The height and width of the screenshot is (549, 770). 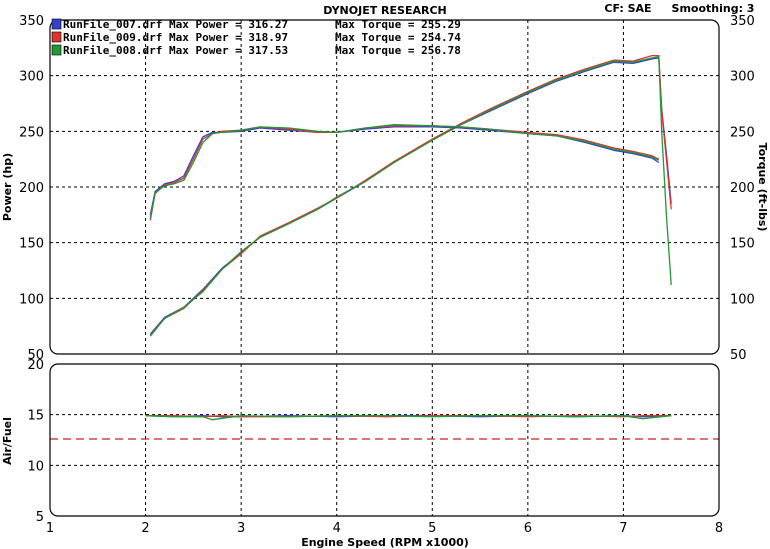 I want to click on rpm-axis-label: Engine Speed (RPM x1000), so click(x=385, y=542).